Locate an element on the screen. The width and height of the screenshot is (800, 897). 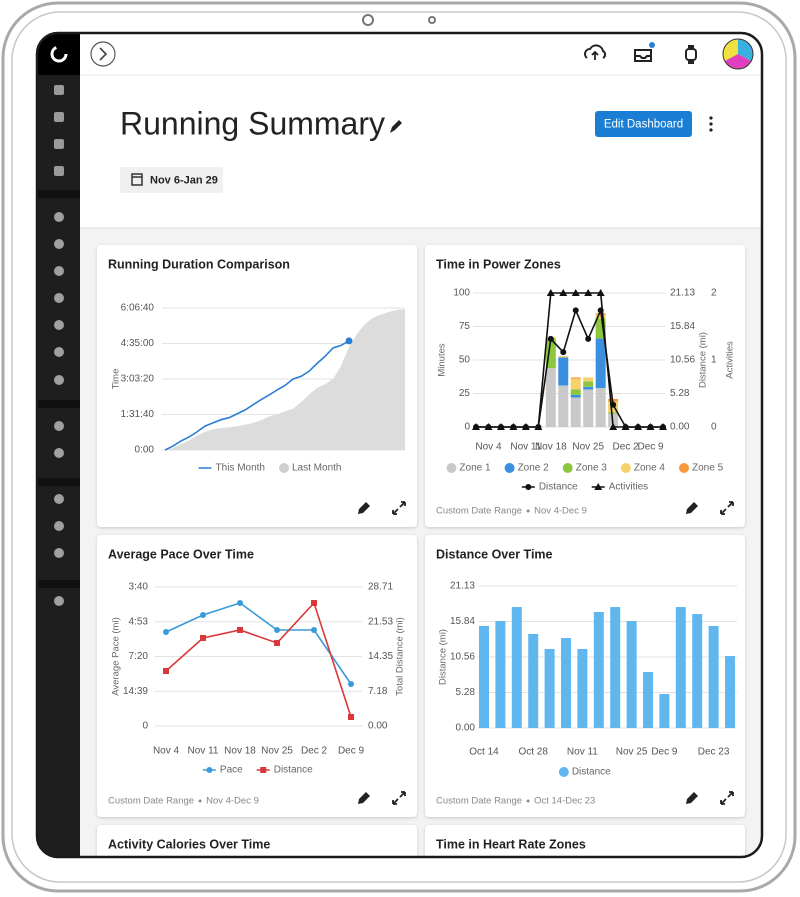
page-title: Running Summary is located at coordinates (252, 123).